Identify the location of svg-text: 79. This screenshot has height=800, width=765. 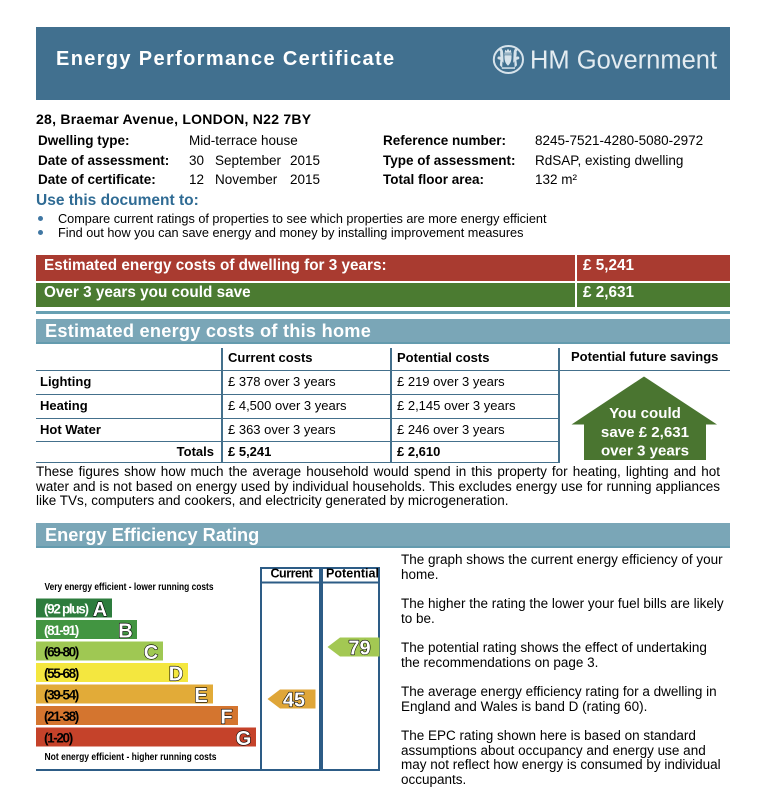
(359, 648).